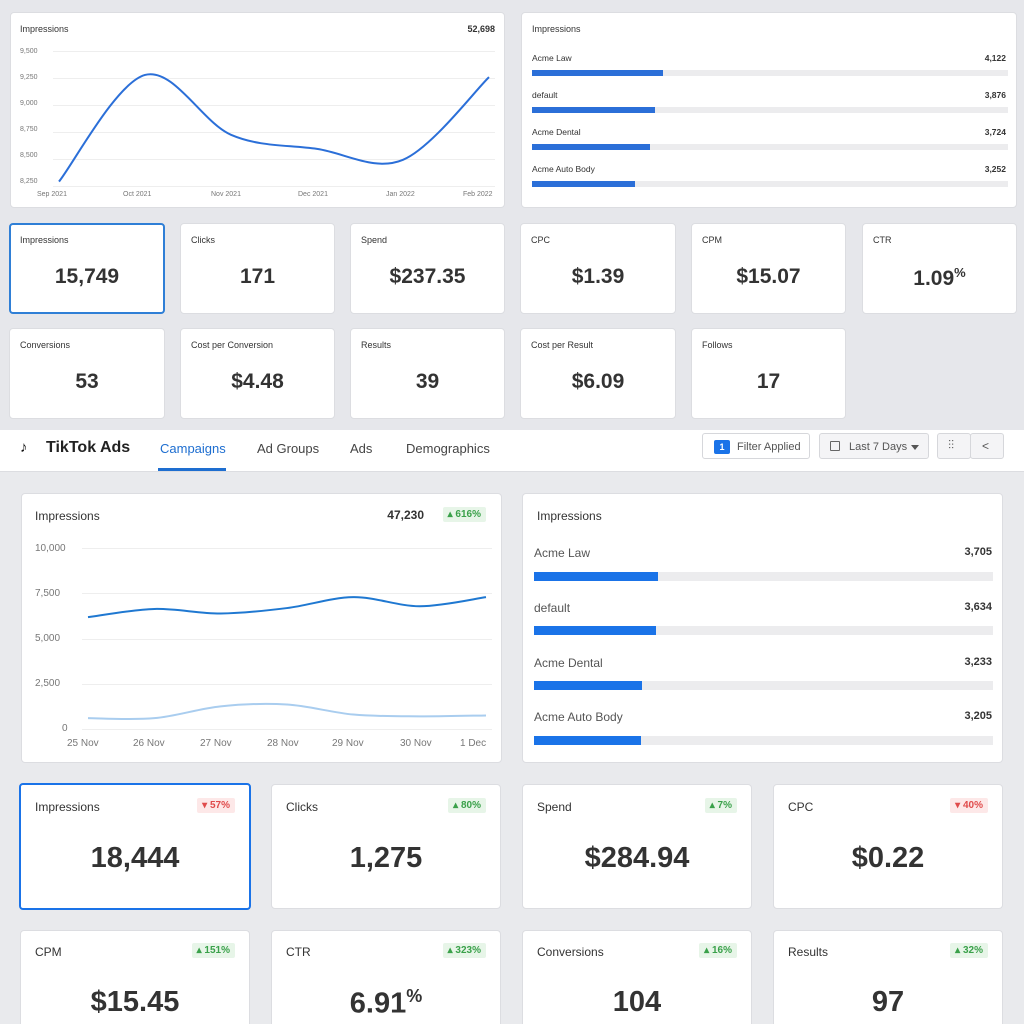 The width and height of the screenshot is (1024, 1024). Describe the element at coordinates (987, 446) in the screenshot. I see `share-button: <` at that location.